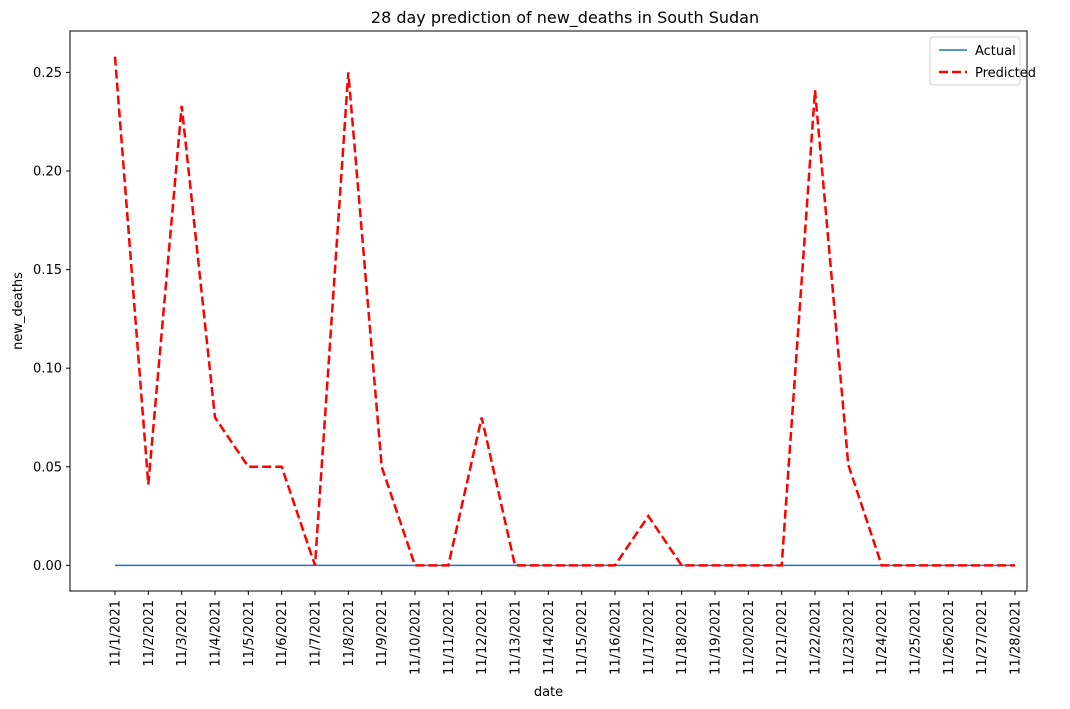 This screenshot has height=709, width=1070. What do you see at coordinates (47, 270) in the screenshot?
I see `y-tick-label: 0.15` at bounding box center [47, 270].